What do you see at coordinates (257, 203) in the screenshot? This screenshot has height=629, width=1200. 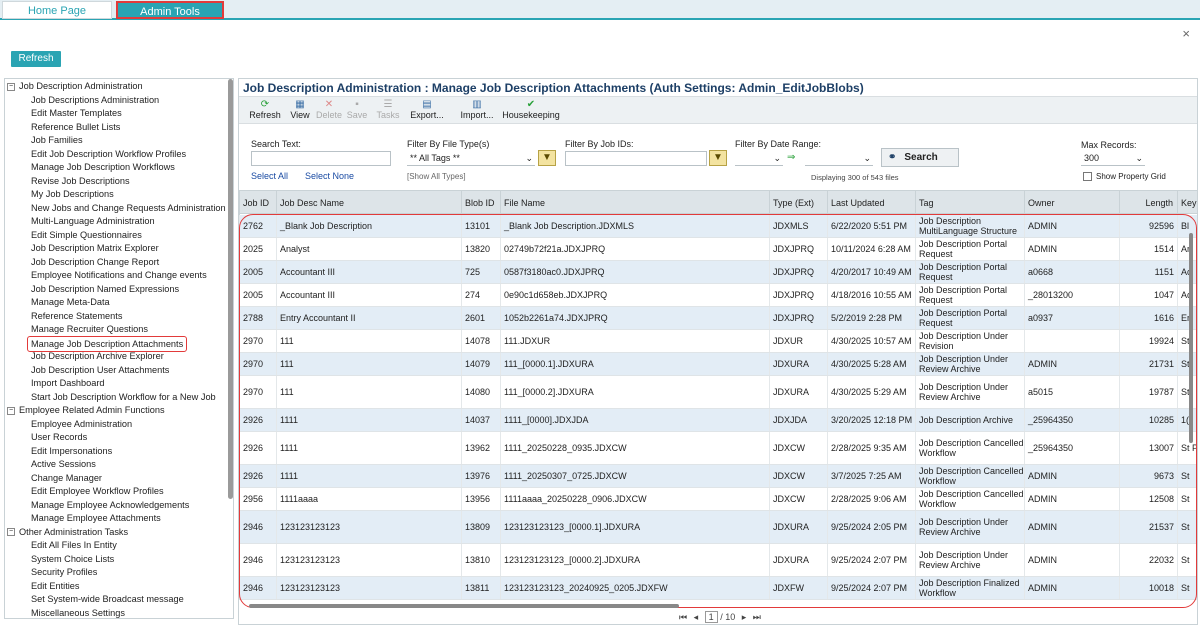 I see `column-header-job-id: Job ID` at bounding box center [257, 203].